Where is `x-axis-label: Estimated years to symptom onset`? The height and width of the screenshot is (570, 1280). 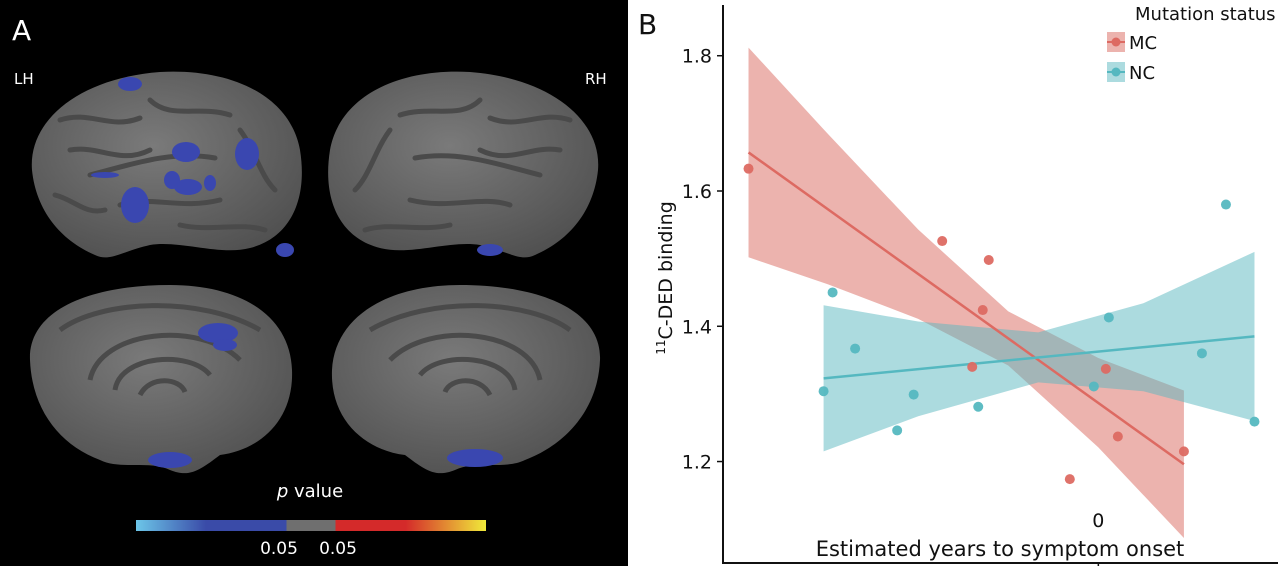 x-axis-label: Estimated years to symptom onset is located at coordinates (1000, 549).